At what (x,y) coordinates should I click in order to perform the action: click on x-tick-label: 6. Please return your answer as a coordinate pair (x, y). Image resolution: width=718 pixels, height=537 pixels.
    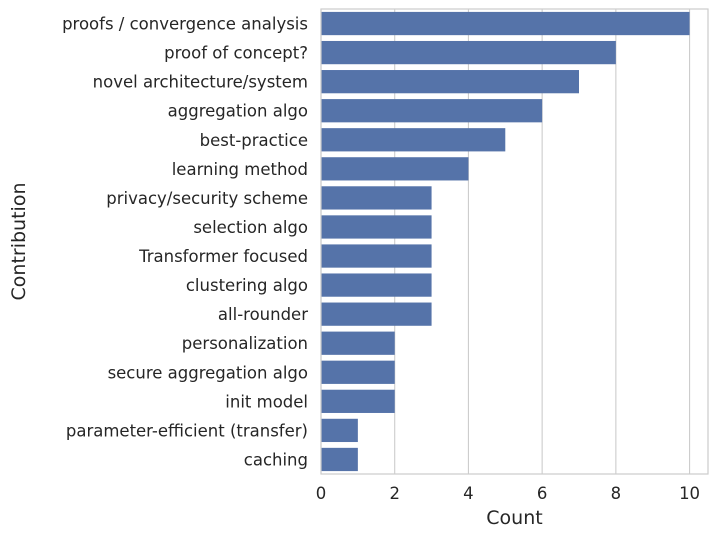
    Looking at the image, I should click on (542, 493).